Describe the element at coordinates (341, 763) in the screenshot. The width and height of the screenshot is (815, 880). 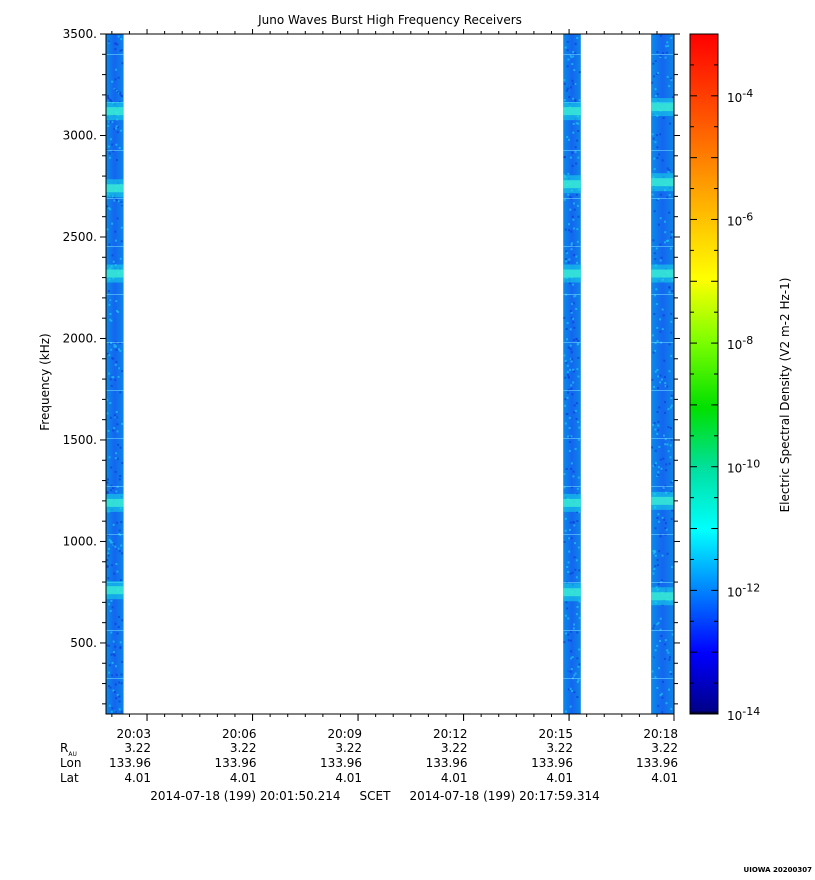
I see `ephemeris-value: 133.96` at that location.